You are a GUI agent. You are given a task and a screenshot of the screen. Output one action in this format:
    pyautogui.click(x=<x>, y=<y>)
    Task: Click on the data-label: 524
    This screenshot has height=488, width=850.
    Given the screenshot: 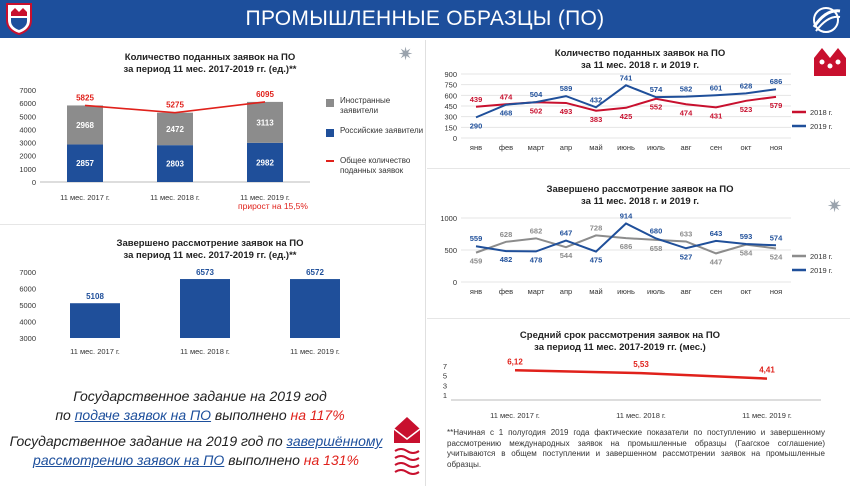 What is the action you would take?
    pyautogui.click(x=776, y=256)
    